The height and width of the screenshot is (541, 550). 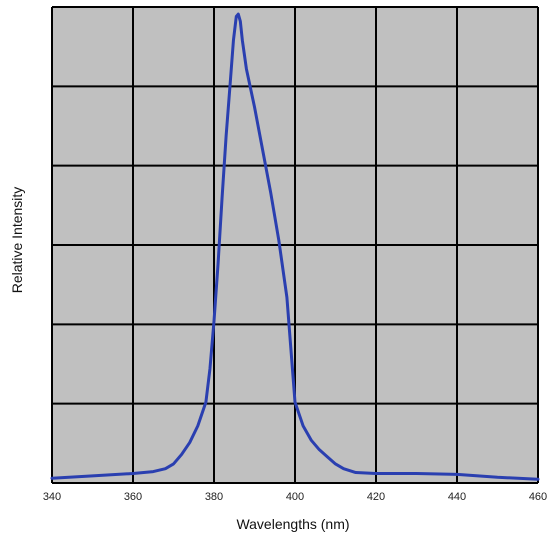 What do you see at coordinates (17, 240) in the screenshot?
I see `y-axis-label: Relative Intensity` at bounding box center [17, 240].